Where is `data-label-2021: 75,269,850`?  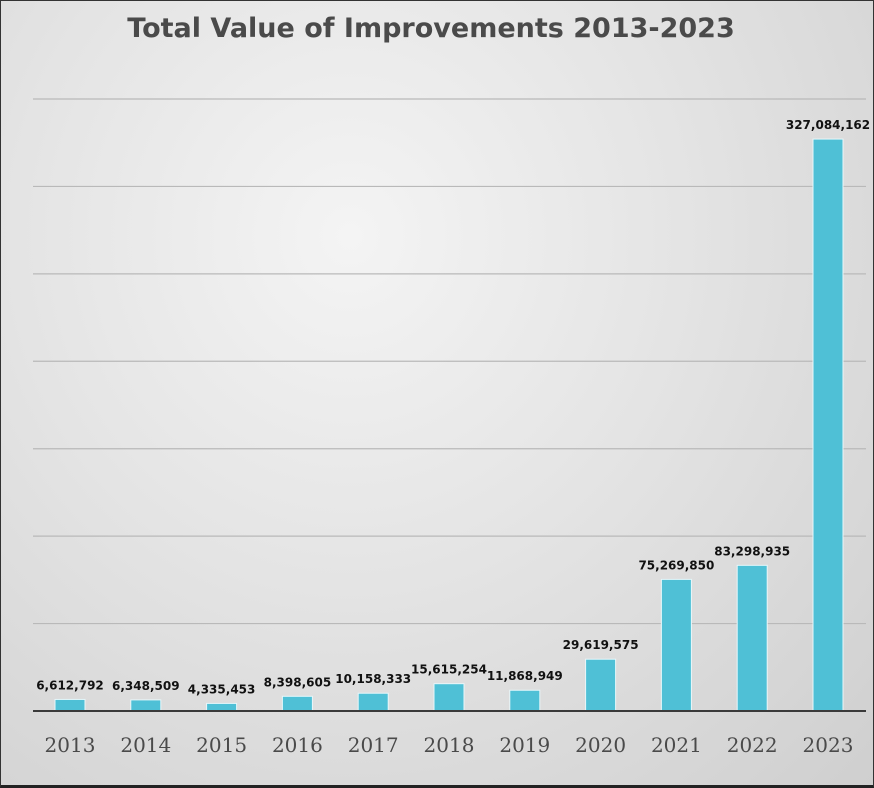
data-label-2021: 75,269,850 is located at coordinates (676, 565).